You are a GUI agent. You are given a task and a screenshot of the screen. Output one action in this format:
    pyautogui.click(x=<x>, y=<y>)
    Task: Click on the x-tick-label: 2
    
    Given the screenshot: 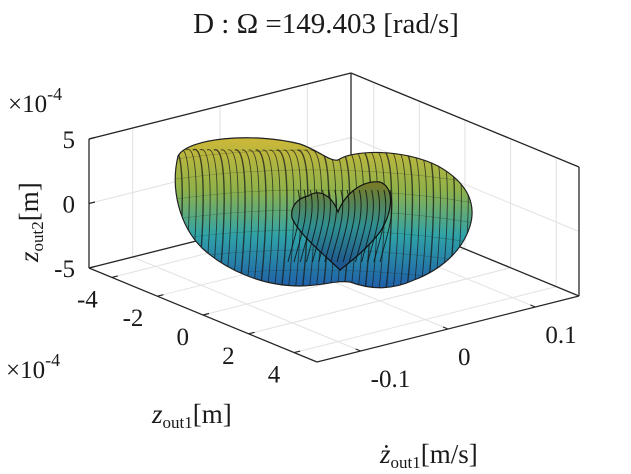 What is the action you would take?
    pyautogui.click(x=228, y=356)
    